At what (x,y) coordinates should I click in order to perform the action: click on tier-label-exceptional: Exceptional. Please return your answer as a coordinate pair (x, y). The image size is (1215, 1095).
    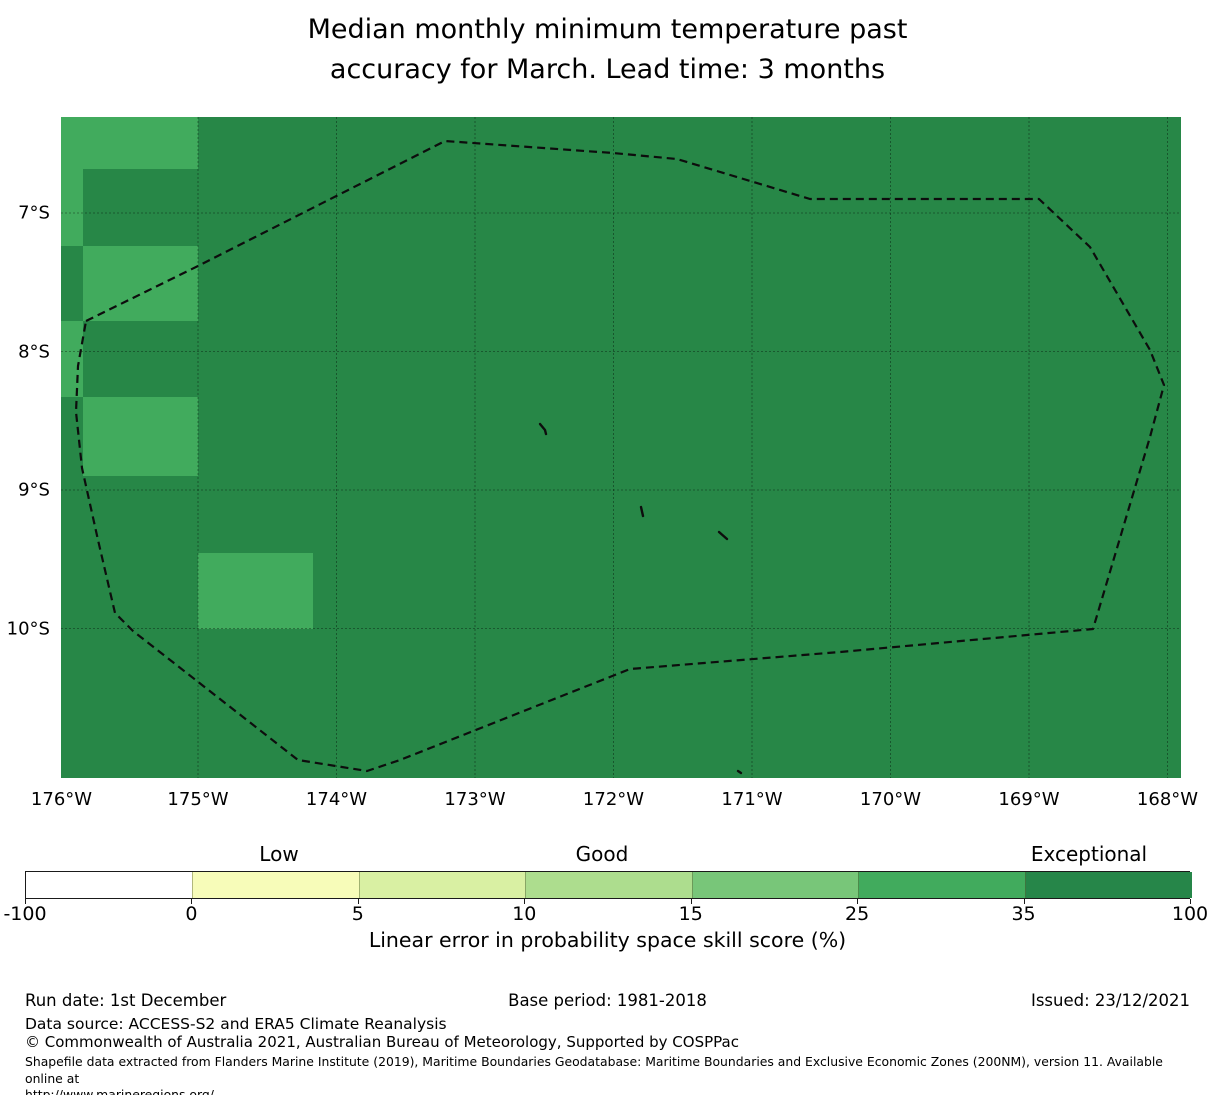
    Looking at the image, I should click on (1089, 854).